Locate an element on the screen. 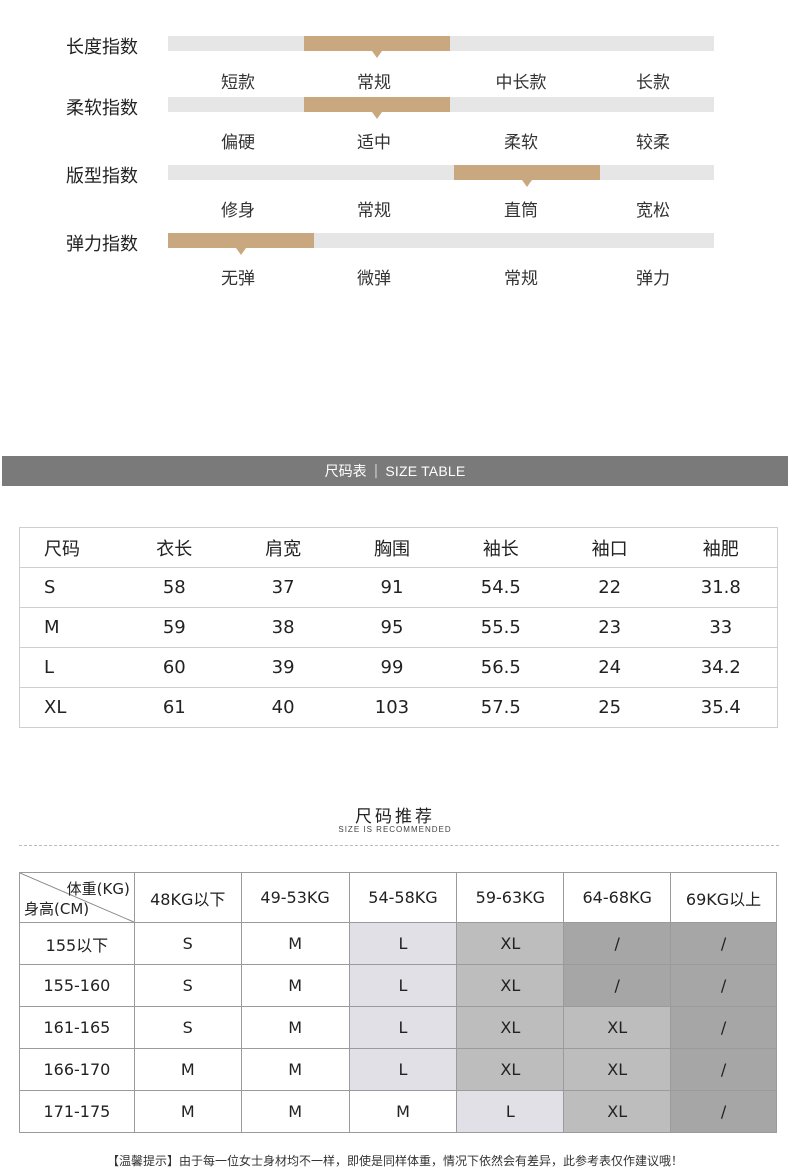  weight-height-corner-cell: 体重(KG) 身高(CM) is located at coordinates (77, 897).